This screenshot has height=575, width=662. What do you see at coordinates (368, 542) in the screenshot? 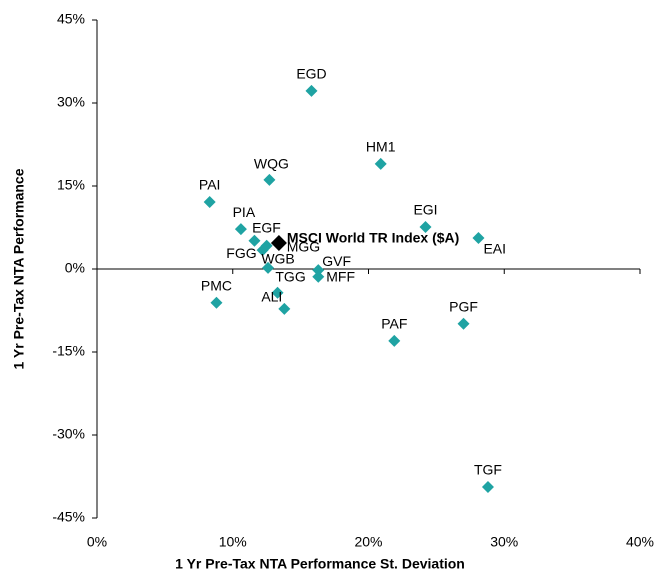
I see `x-tick-label: 20%` at bounding box center [368, 542].